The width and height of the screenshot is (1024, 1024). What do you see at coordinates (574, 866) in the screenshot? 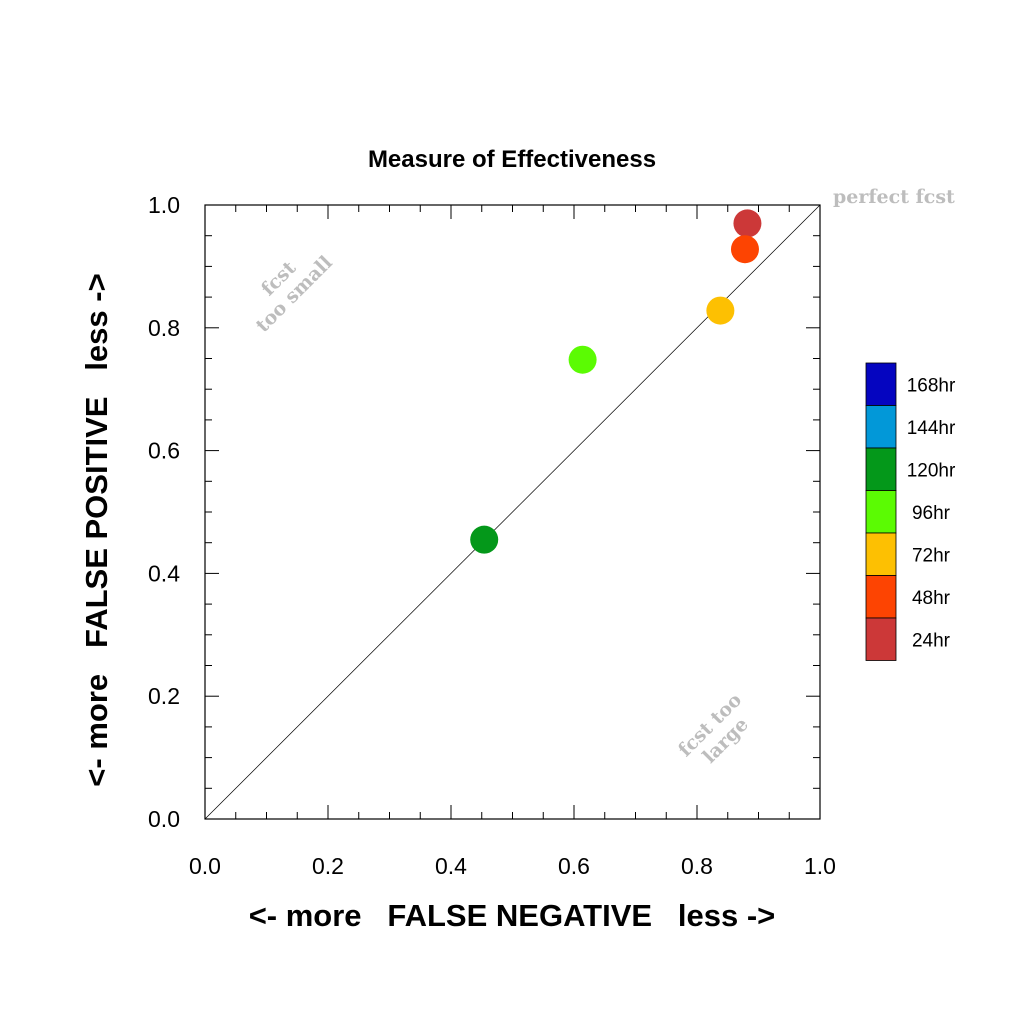
I see `x-tick-label: 0.6` at bounding box center [574, 866].